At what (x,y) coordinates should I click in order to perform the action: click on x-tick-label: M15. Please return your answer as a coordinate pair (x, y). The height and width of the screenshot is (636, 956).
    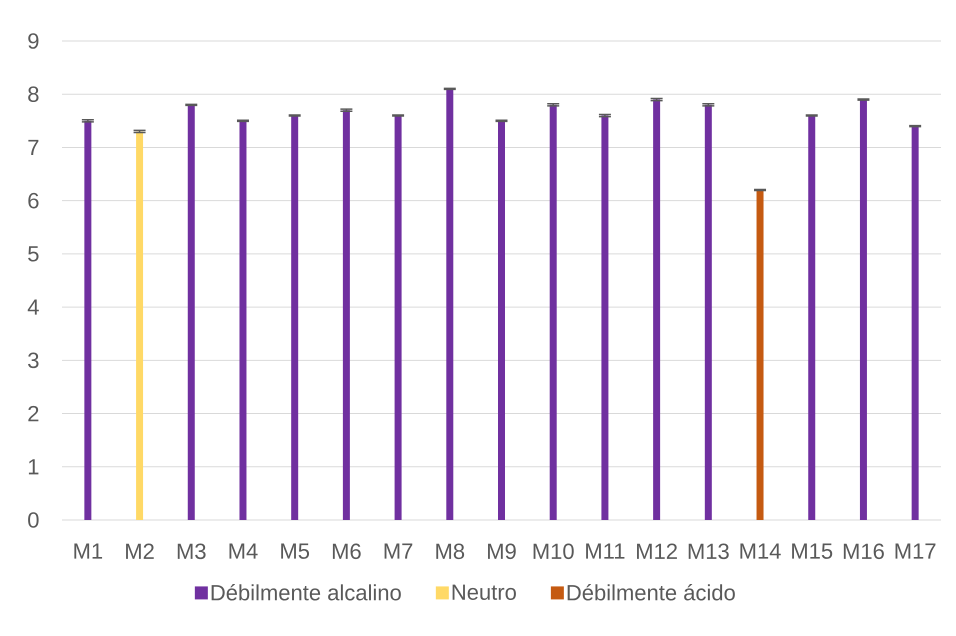
    Looking at the image, I should click on (812, 551).